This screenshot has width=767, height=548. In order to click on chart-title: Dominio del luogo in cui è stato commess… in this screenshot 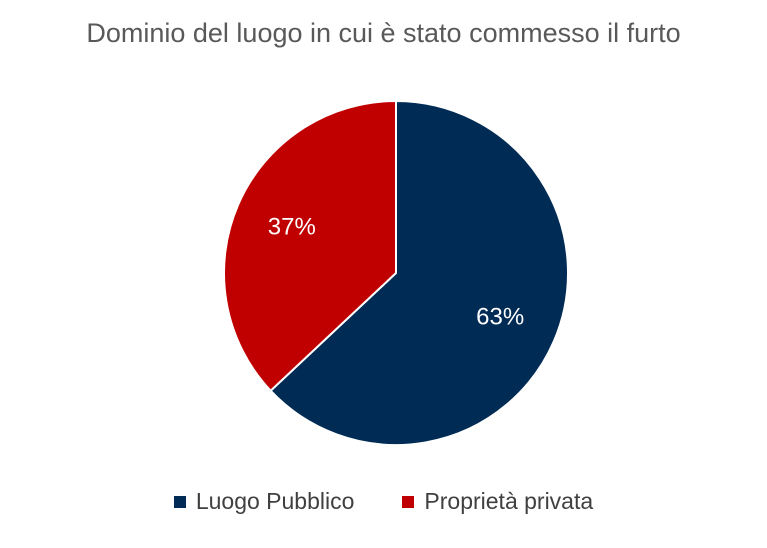, I will do `click(383, 33)`.